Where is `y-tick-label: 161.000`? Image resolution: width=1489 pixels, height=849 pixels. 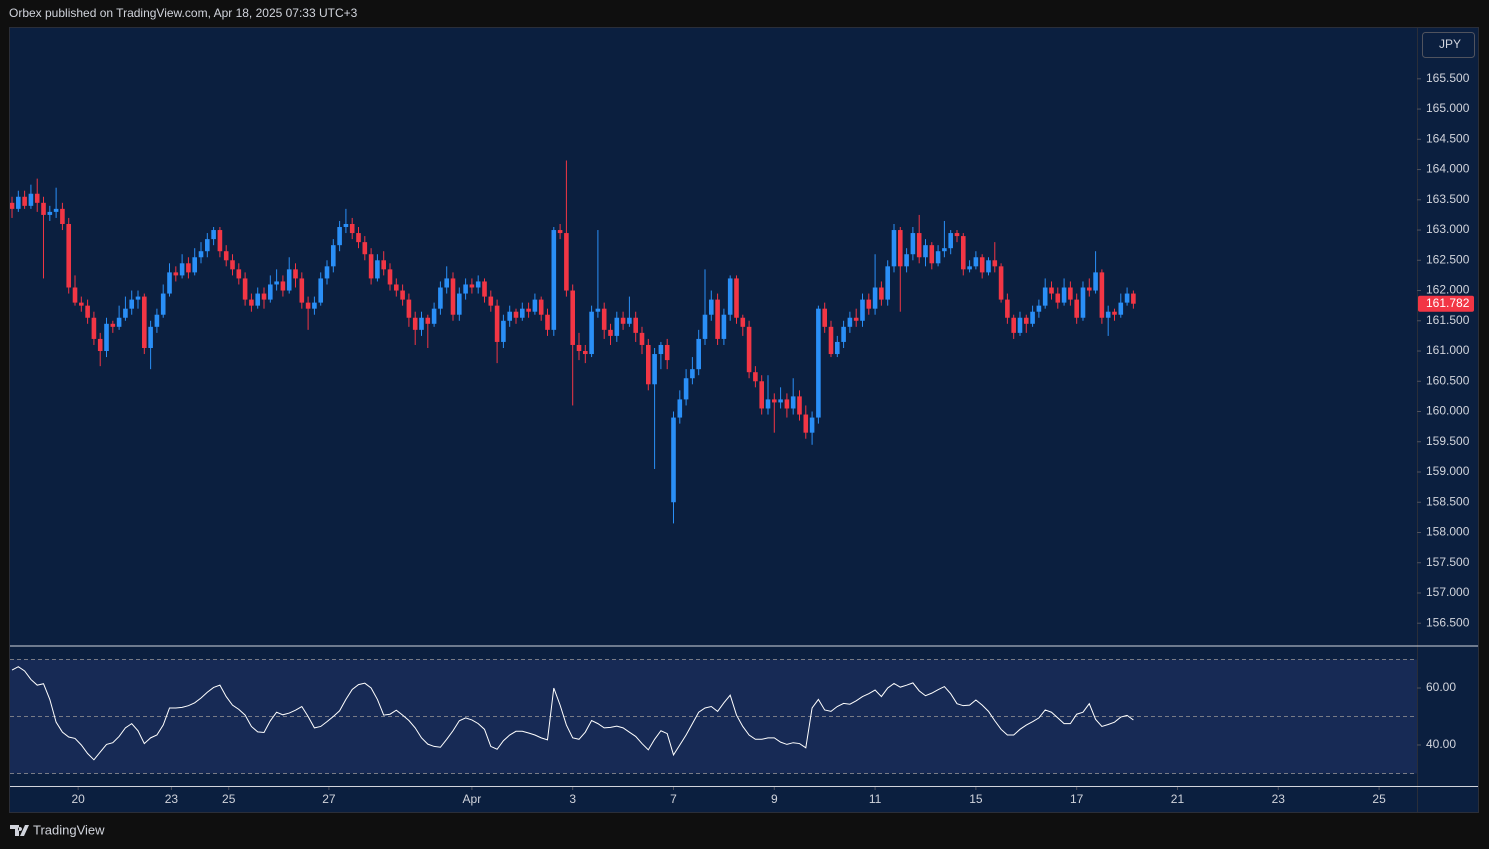
y-tick-label: 161.000 is located at coordinates (1448, 350).